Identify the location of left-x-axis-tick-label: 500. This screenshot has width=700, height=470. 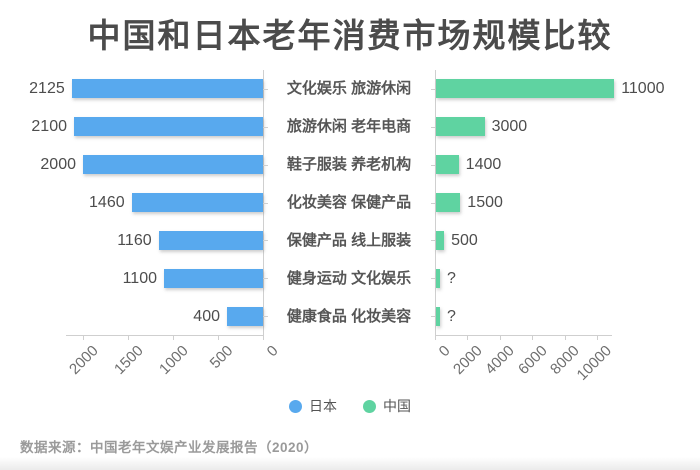
(221, 357).